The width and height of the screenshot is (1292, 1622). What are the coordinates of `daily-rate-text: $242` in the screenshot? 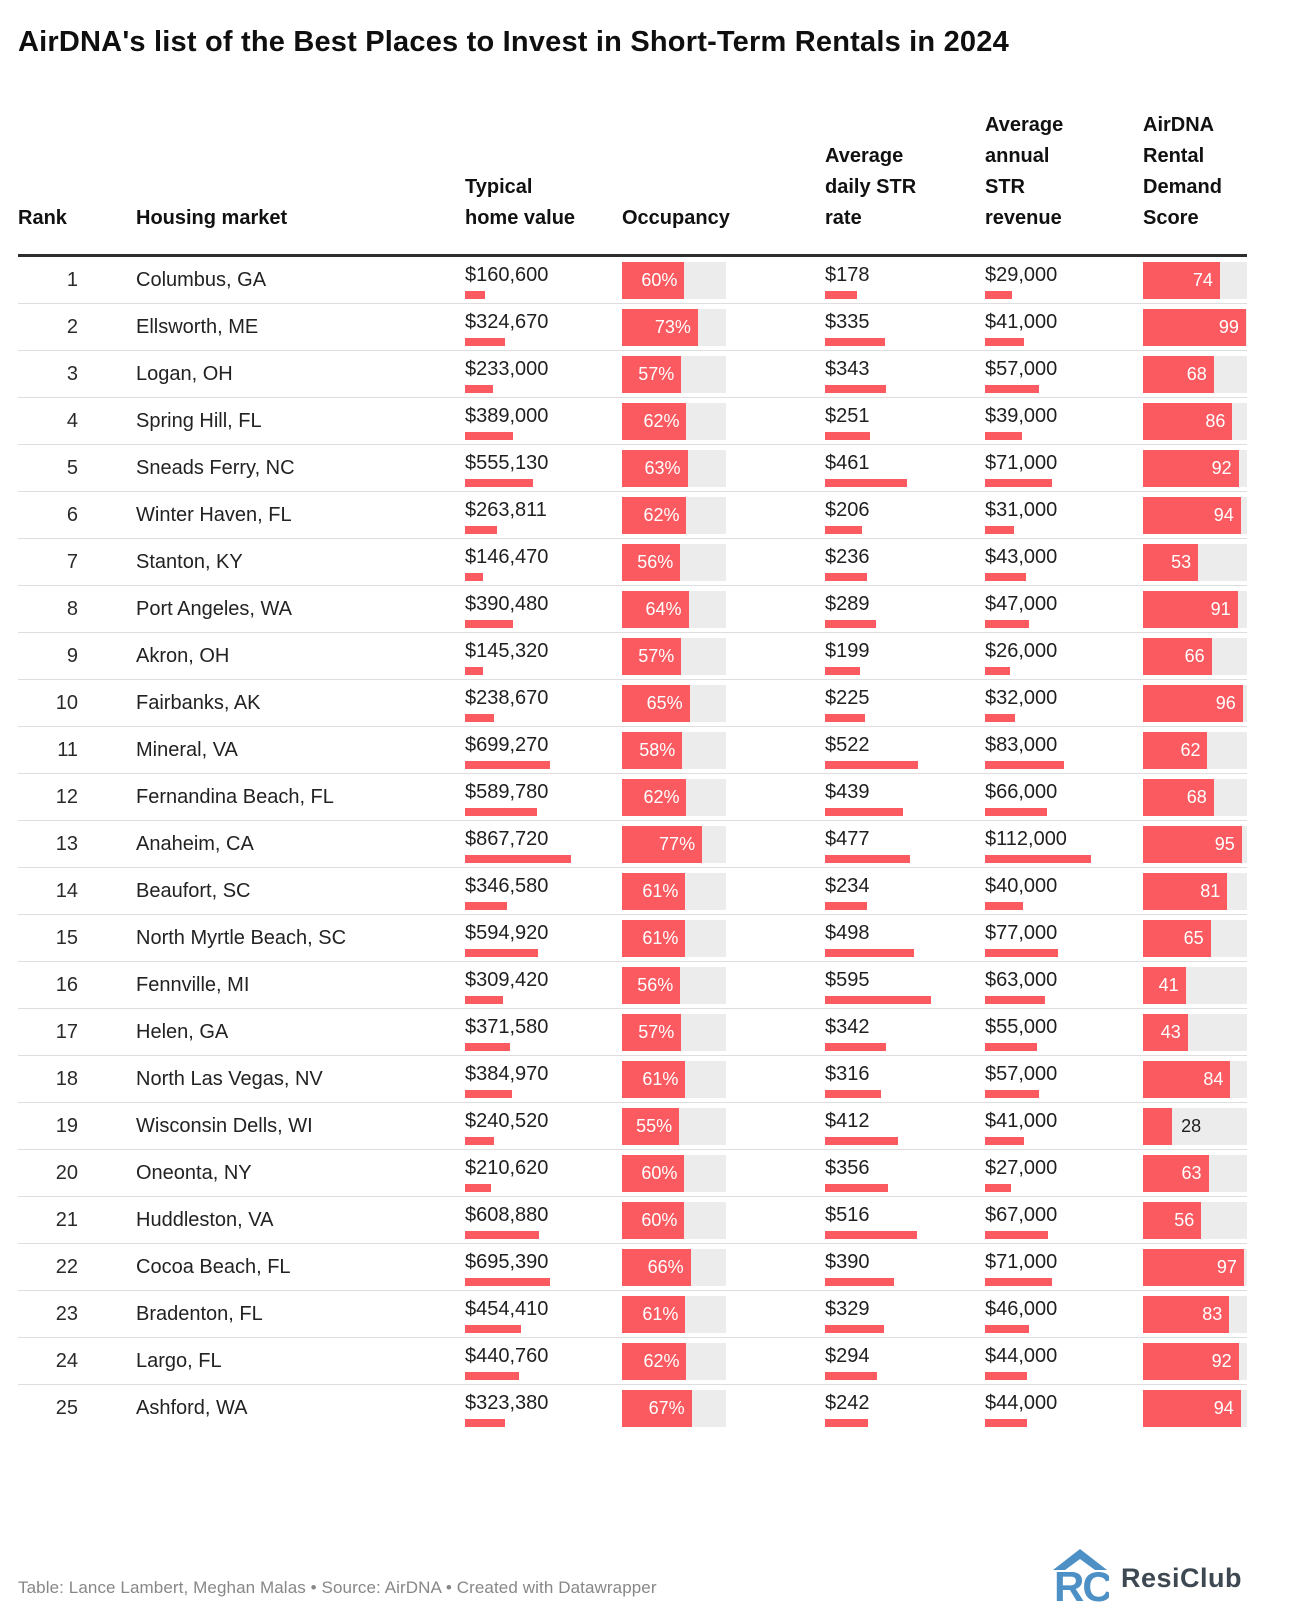 It's located at (847, 1403).